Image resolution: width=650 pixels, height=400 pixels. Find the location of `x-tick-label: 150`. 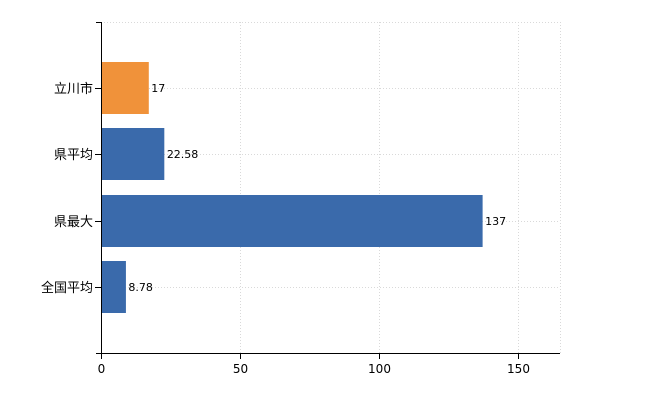

x-tick-label: 150 is located at coordinates (518, 369).